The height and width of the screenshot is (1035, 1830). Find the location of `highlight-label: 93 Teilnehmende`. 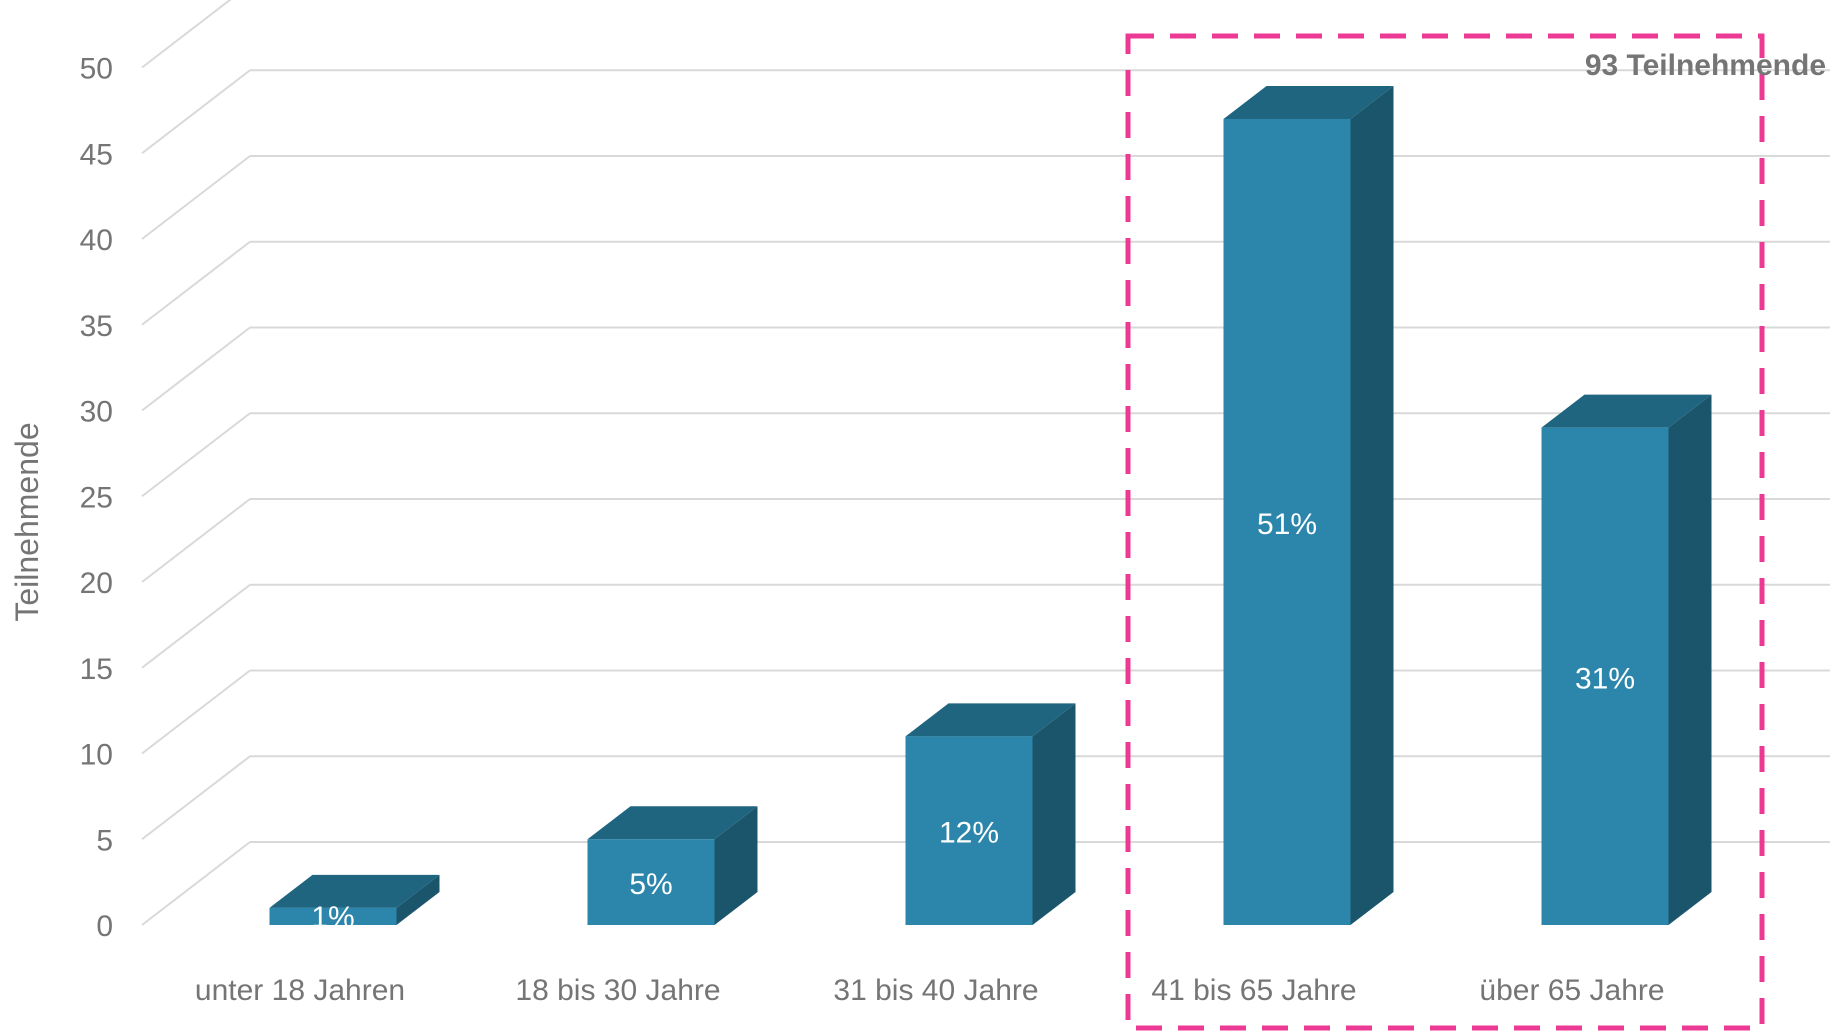

highlight-label: 93 Teilnehmende is located at coordinates (1705, 65).